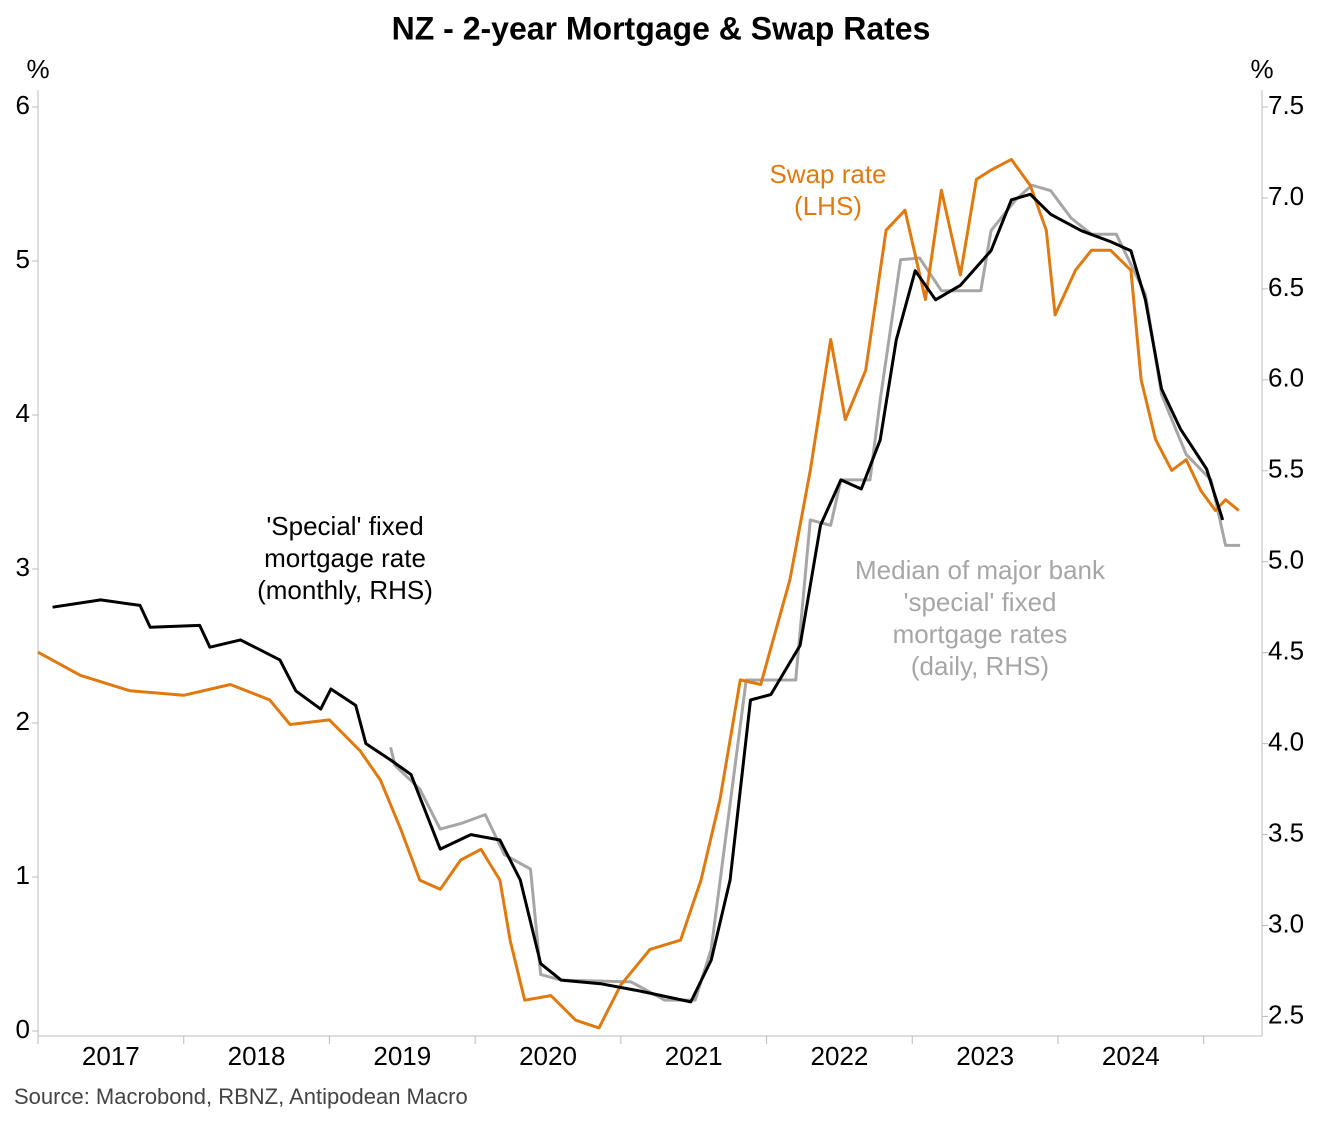 This screenshot has height=1122, width=1323. What do you see at coordinates (828, 206) in the screenshot?
I see `annotation: (LHS)` at bounding box center [828, 206].